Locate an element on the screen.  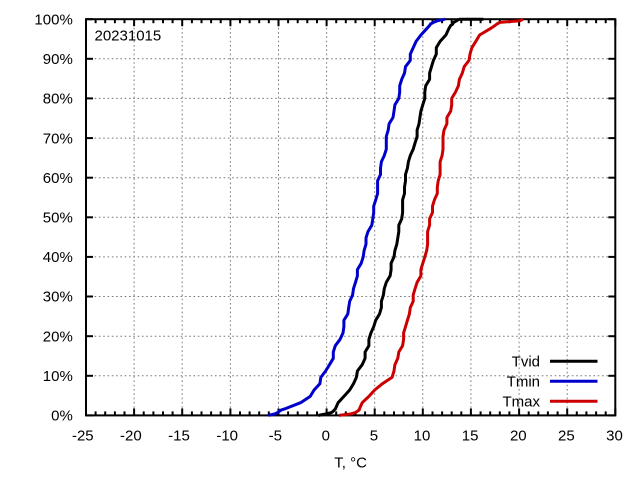
svg-text: -20 is located at coordinates (131, 436).